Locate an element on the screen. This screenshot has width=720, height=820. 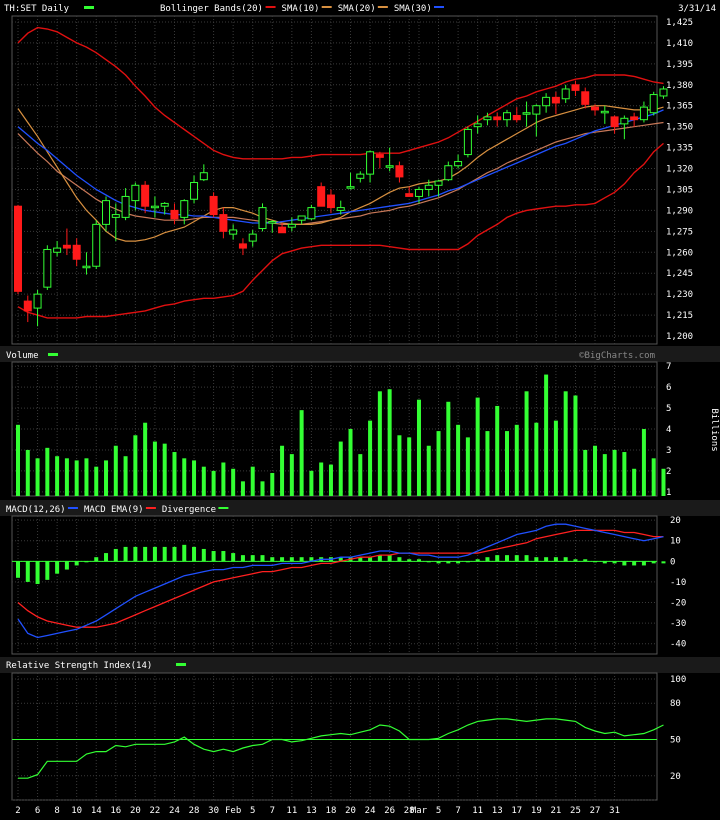
x-axis-strip is located at coordinates (360, 810).